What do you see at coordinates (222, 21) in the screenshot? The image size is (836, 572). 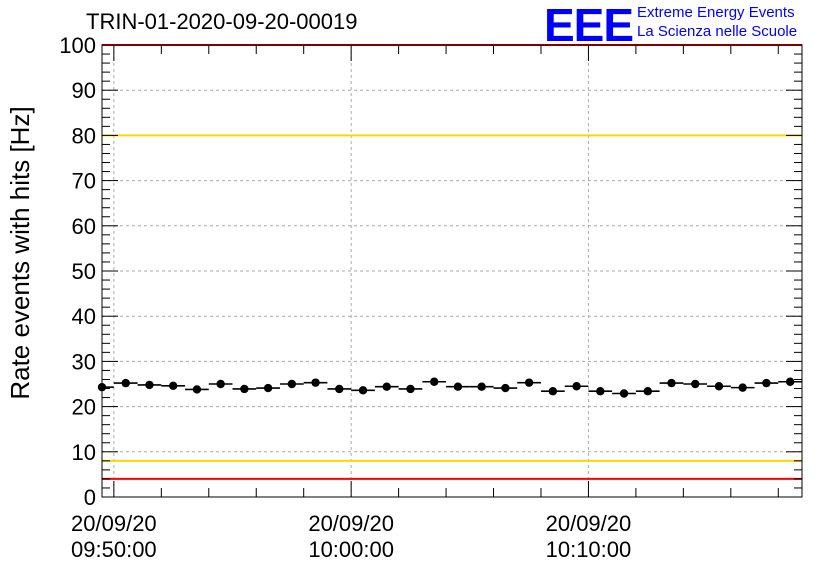 I see `chart-title: TRIN-01-2020-09-20-00019` at bounding box center [222, 21].